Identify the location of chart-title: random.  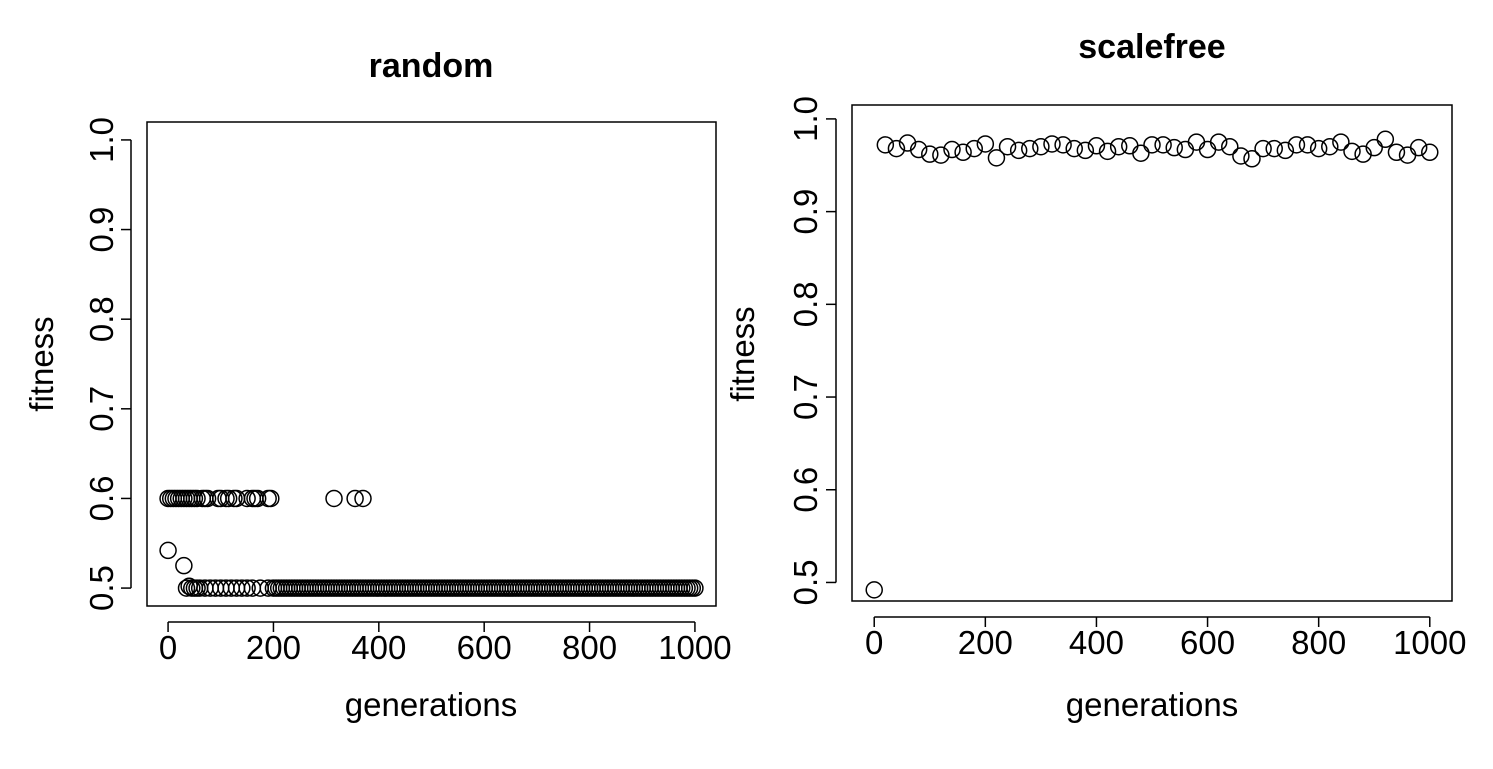
(431, 66).